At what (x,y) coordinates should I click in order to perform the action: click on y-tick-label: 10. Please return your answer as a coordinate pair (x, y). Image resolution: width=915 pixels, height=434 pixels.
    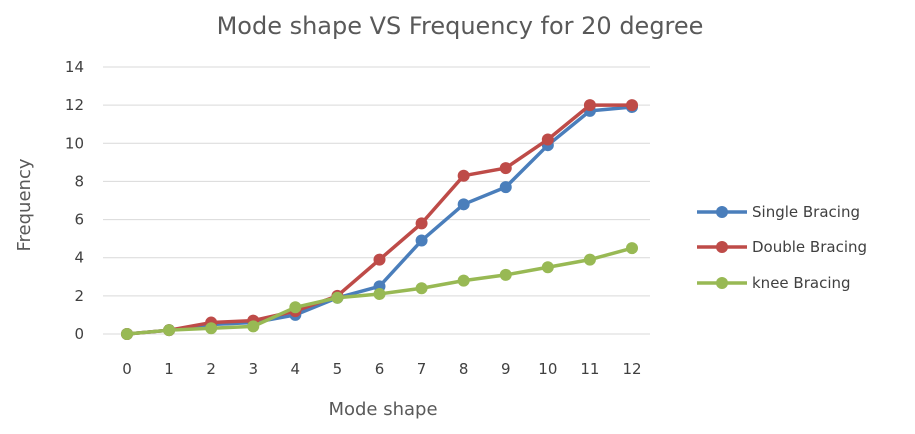
    Looking at the image, I should click on (74, 143).